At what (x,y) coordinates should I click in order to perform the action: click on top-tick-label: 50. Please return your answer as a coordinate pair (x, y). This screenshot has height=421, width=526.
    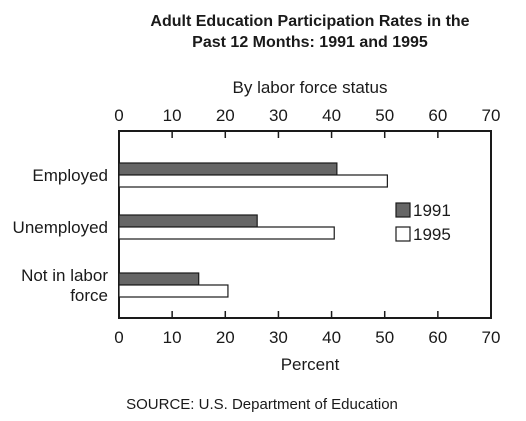
    Looking at the image, I should click on (384, 115).